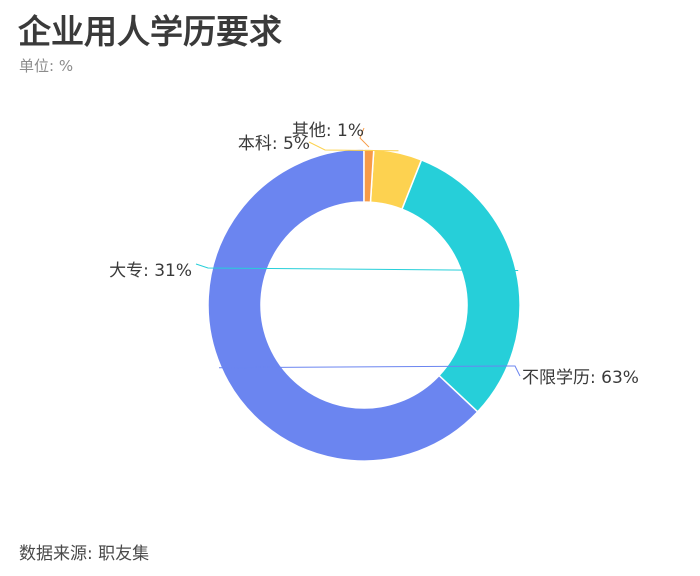  Describe the element at coordinates (150, 31) in the screenshot. I see `chart-title: 企业用人学历要求` at that location.